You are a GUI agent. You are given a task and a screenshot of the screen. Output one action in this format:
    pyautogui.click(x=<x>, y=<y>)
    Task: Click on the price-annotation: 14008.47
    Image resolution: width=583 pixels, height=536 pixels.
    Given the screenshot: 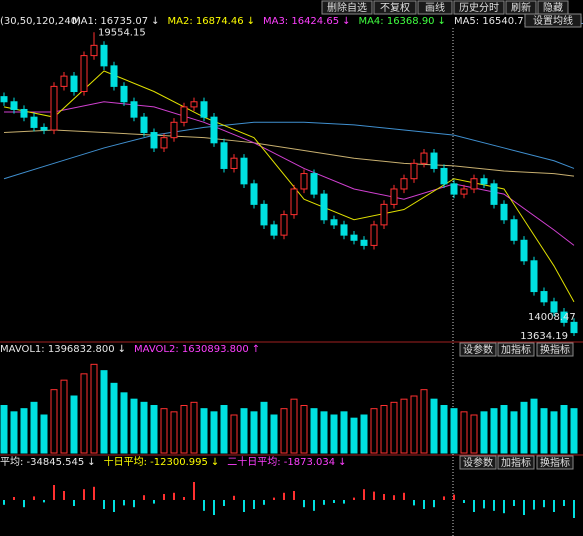 What is the action you would take?
    pyautogui.click(x=552, y=317)
    